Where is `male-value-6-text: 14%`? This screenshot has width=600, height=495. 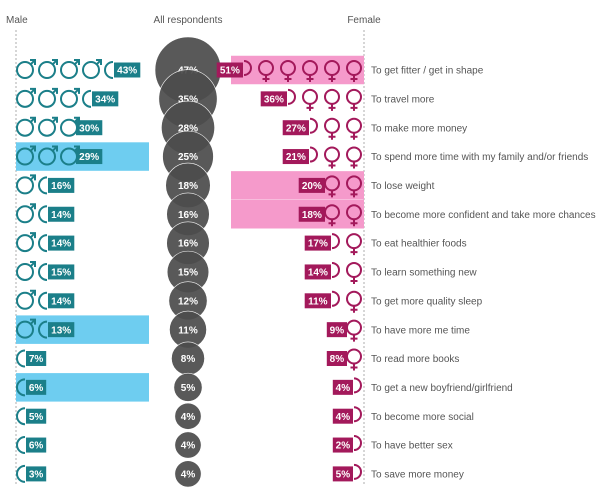
male-value-6-text: 14% is located at coordinates (61, 244).